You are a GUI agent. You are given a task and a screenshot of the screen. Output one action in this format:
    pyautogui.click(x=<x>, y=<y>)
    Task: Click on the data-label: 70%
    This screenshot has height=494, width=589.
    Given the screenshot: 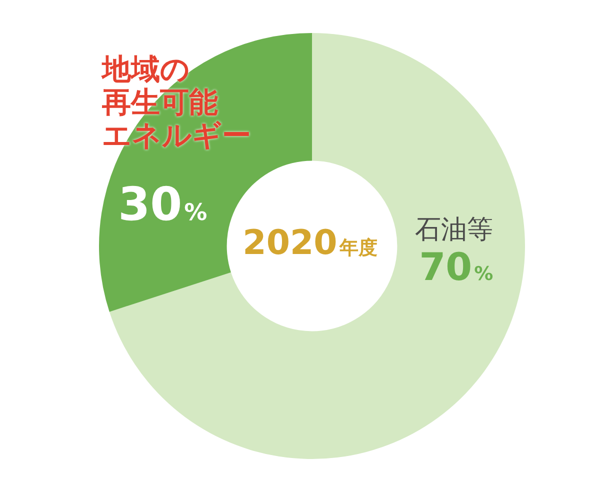 What is the action you would take?
    pyautogui.click(x=456, y=266)
    